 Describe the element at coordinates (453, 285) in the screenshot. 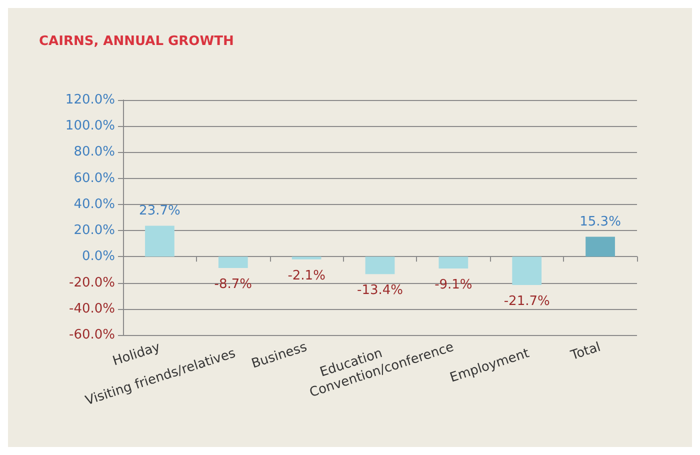

I see `data-label: -9.1%` at that location.